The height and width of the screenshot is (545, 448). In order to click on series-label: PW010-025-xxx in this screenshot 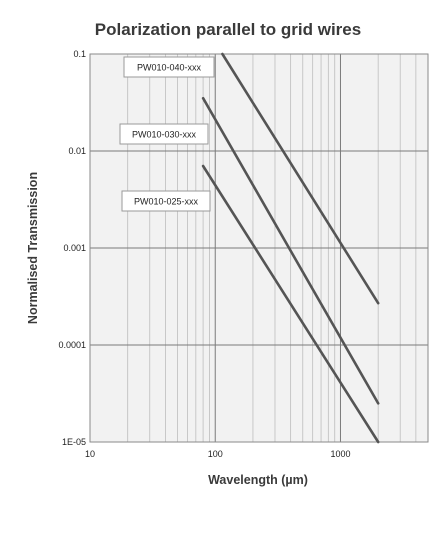, I will do `click(166, 202)`.